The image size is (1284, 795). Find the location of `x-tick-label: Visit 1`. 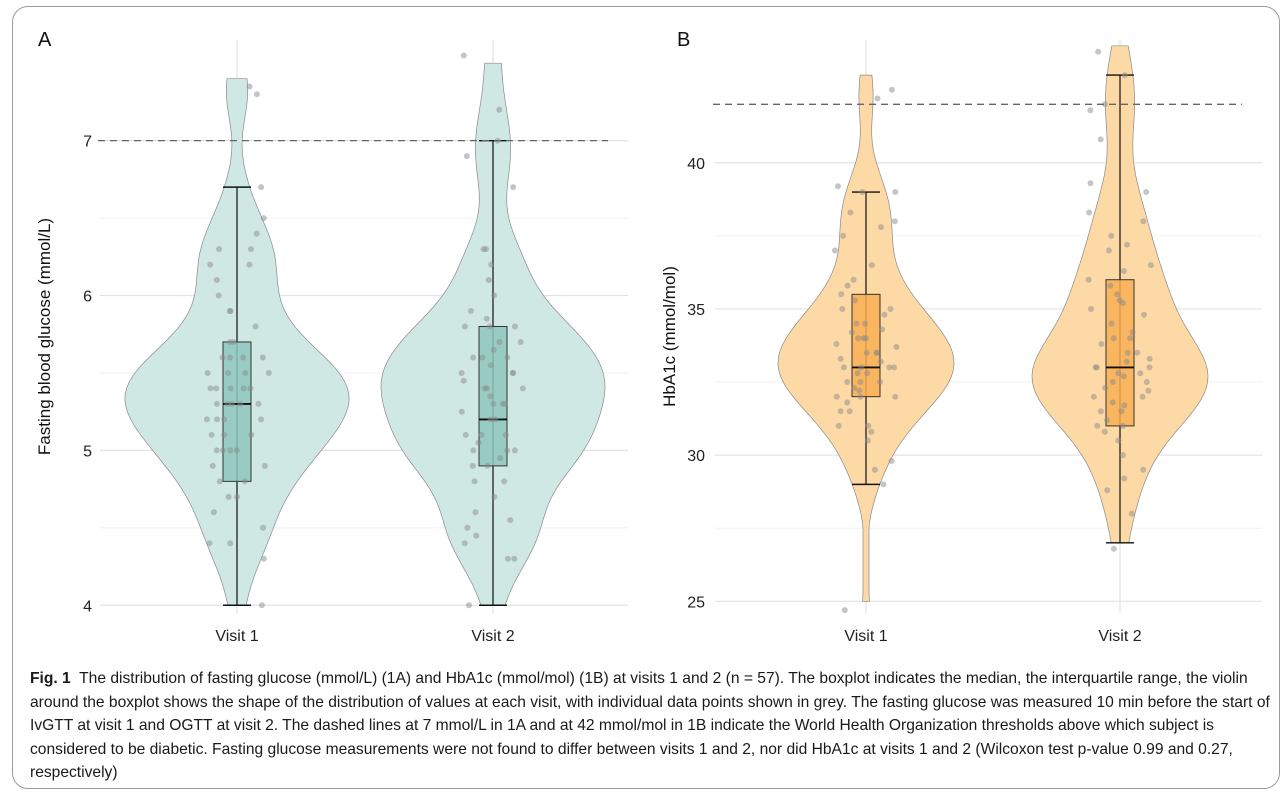

x-tick-label: Visit 1 is located at coordinates (865, 636).